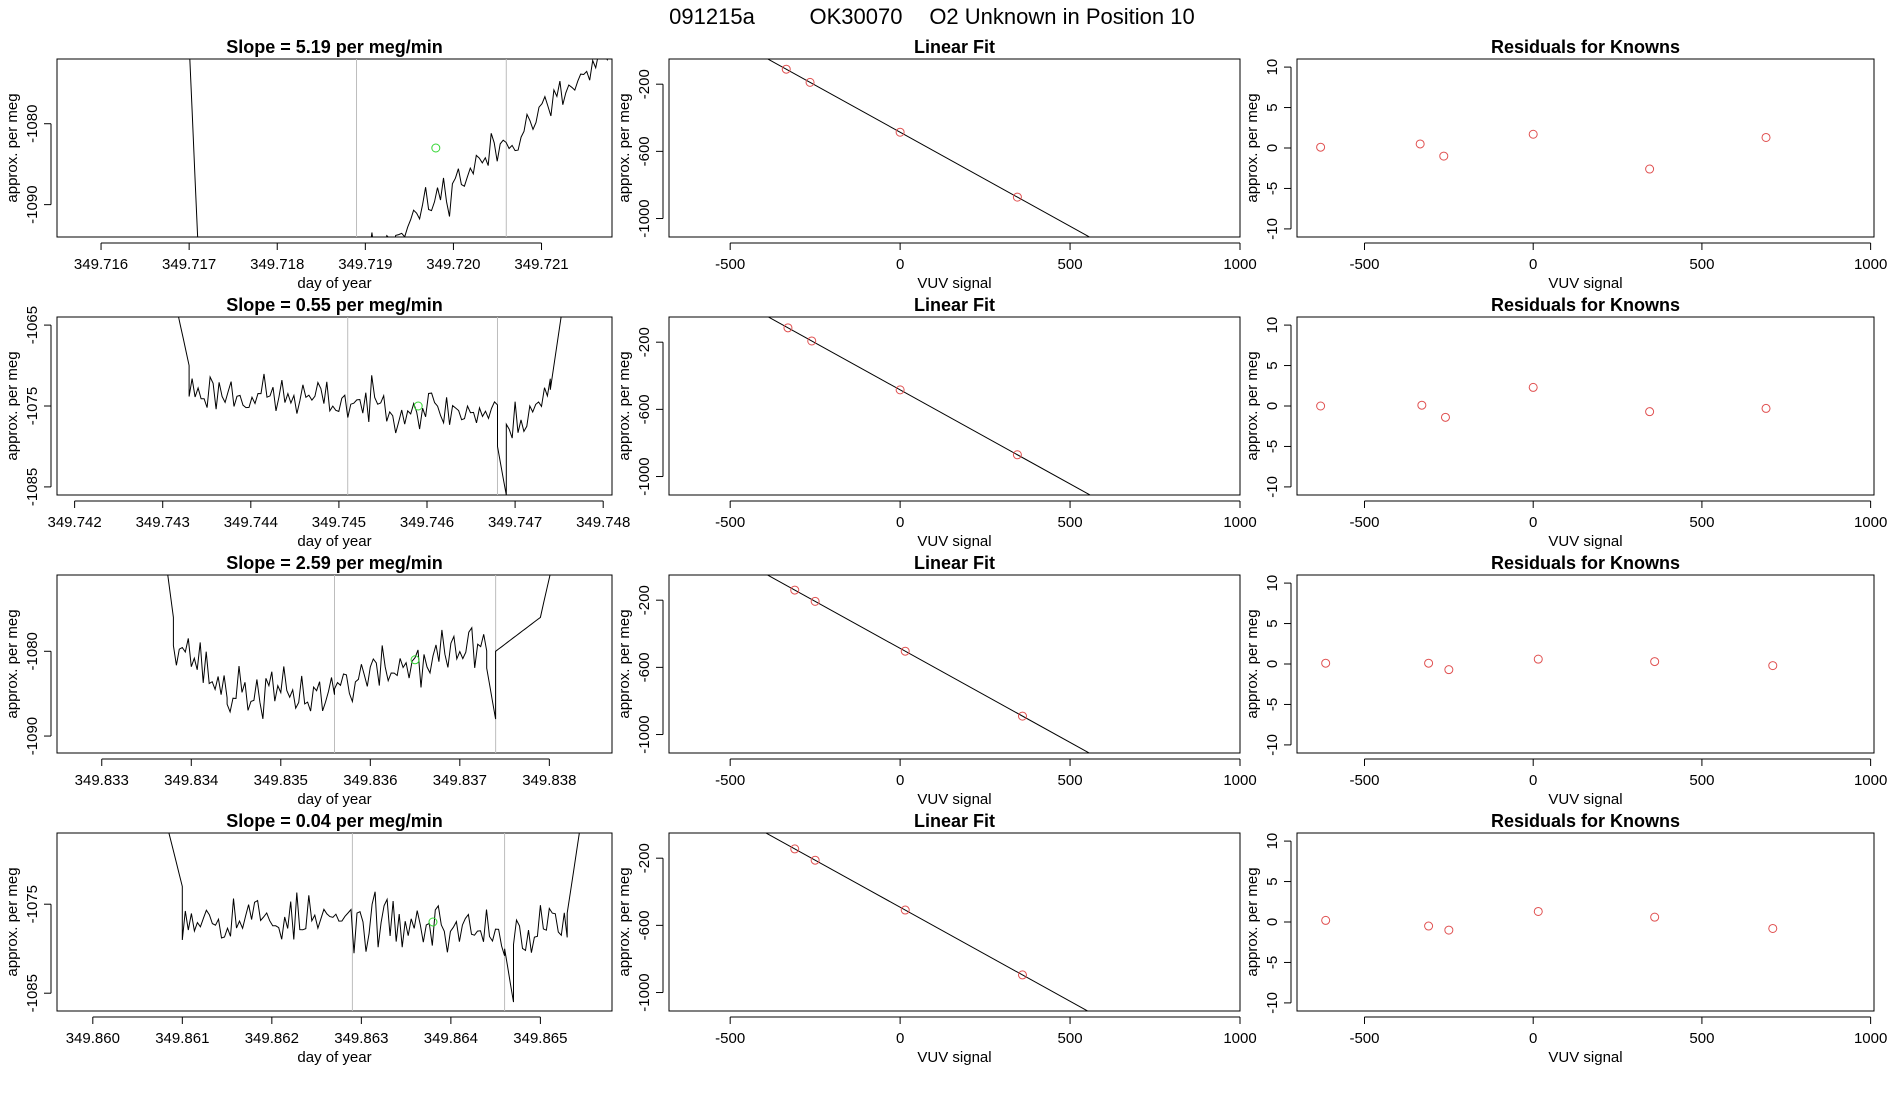  What do you see at coordinates (32, 204) in the screenshot?
I see `y-tick-label: -1090` at bounding box center [32, 204].